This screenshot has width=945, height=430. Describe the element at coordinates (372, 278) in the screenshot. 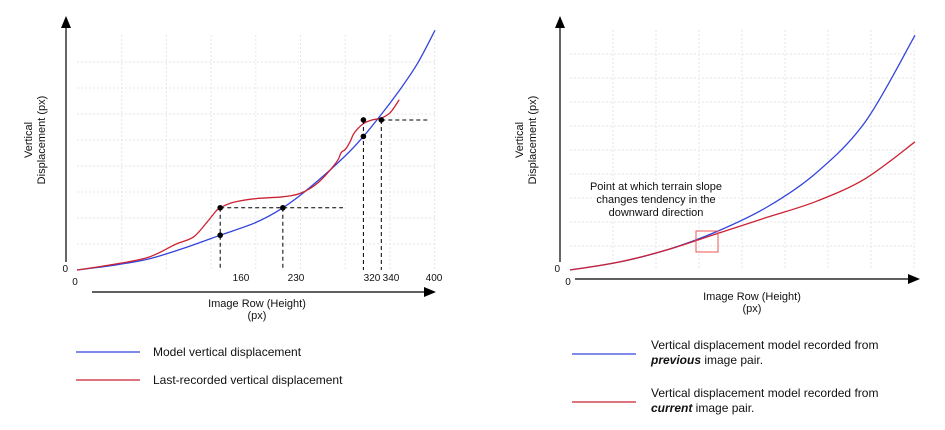

I see `x-tick-label: 320` at that location.